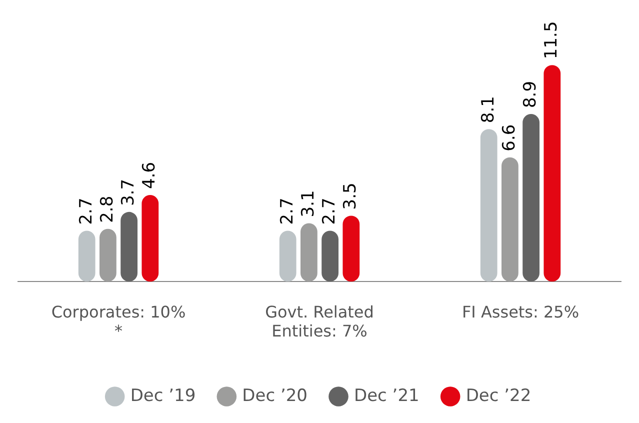 The image size is (639, 423). What do you see at coordinates (107, 209) in the screenshot?
I see `data-label: 2.8` at bounding box center [107, 209].